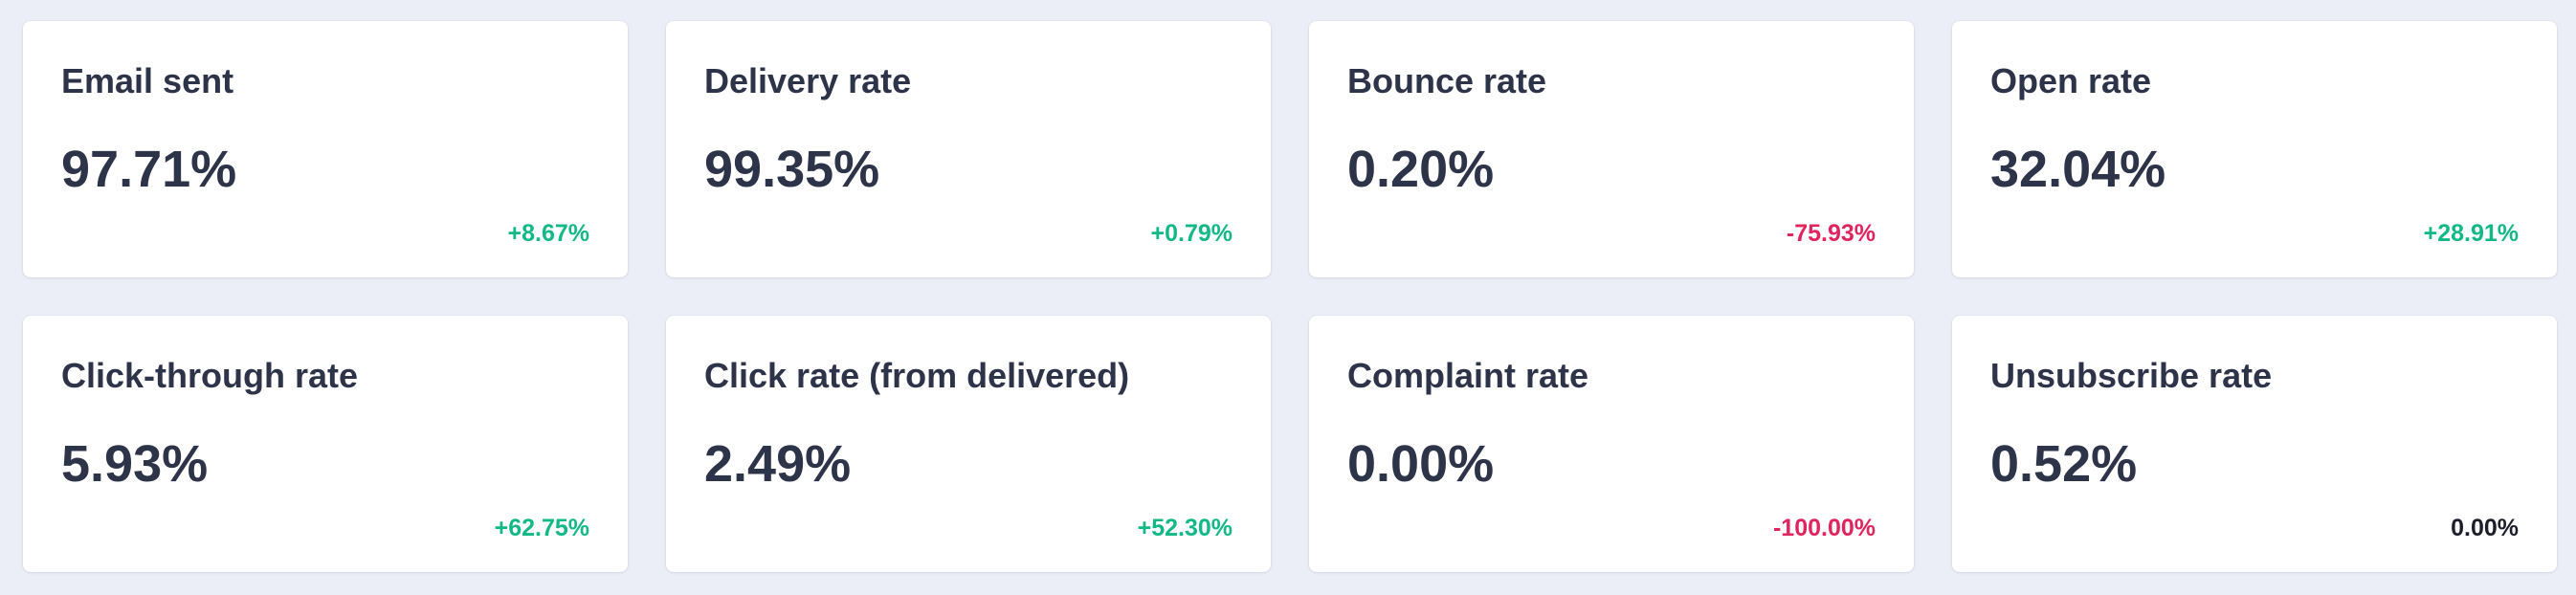 The height and width of the screenshot is (595, 2576). Describe the element at coordinates (147, 80) in the screenshot. I see `metric-title: Email sent` at that location.